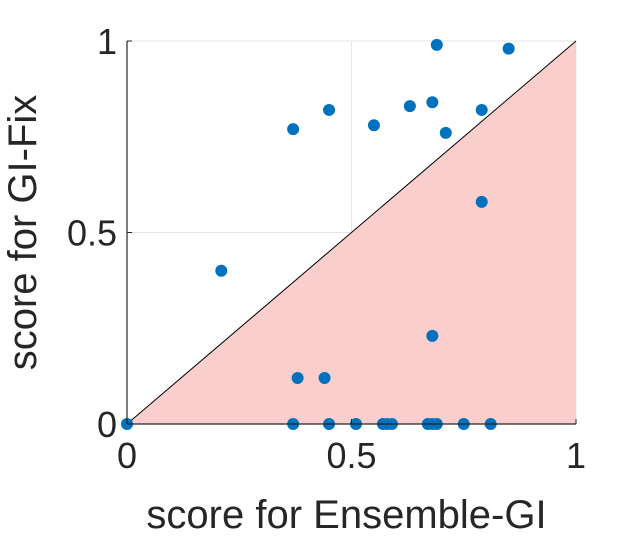 The image size is (636, 538). I want to click on x-tick-label-0: 0, so click(127, 455).